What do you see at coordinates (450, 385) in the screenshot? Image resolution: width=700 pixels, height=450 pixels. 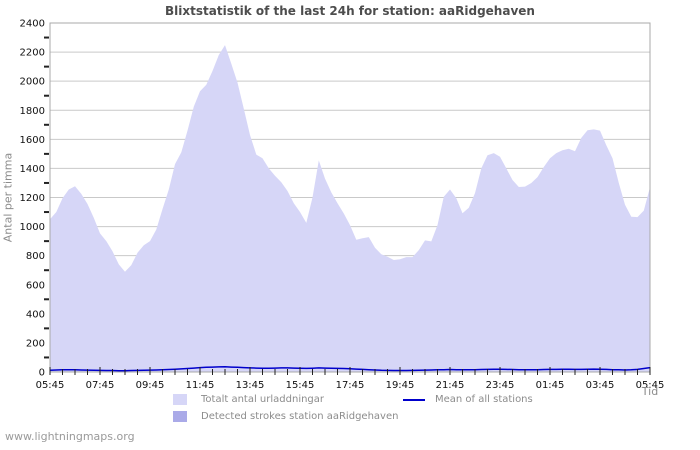 I see `x-tick-label: 21:45` at bounding box center [450, 385].